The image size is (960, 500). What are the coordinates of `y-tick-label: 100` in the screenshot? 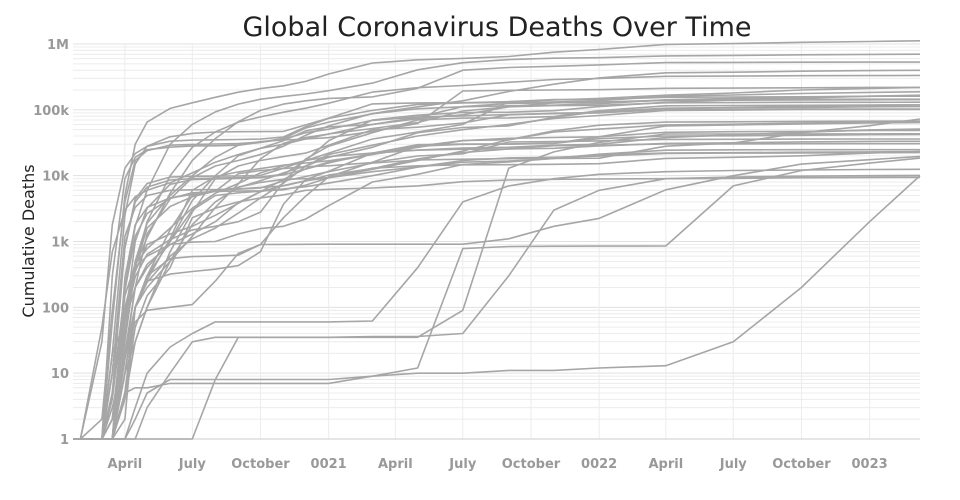 It's located at (55, 308).